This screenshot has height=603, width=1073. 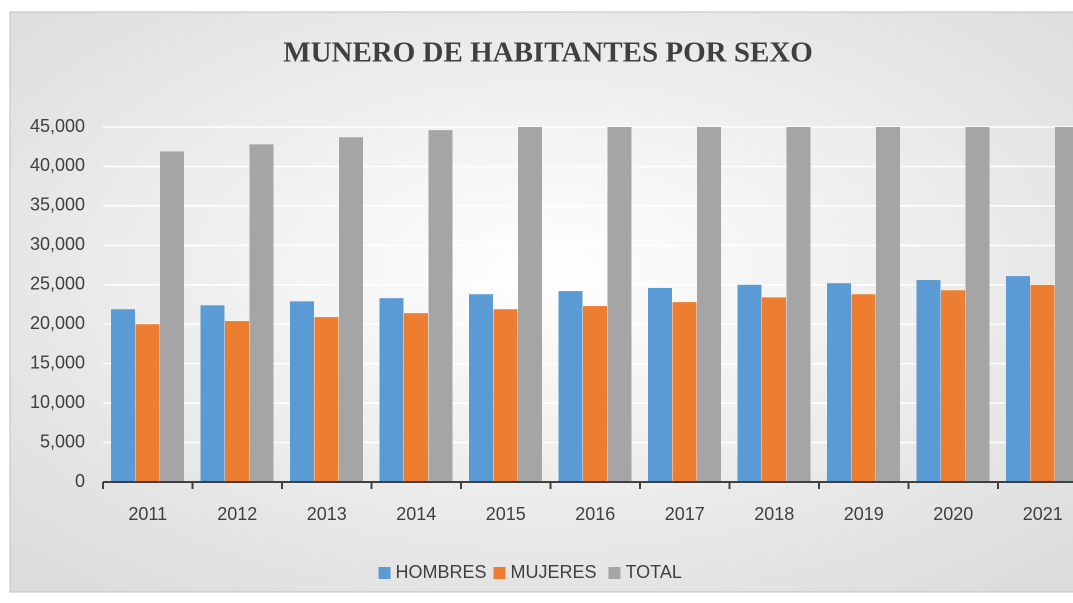 What do you see at coordinates (327, 514) in the screenshot?
I see `x-tick-label: 2013` at bounding box center [327, 514].